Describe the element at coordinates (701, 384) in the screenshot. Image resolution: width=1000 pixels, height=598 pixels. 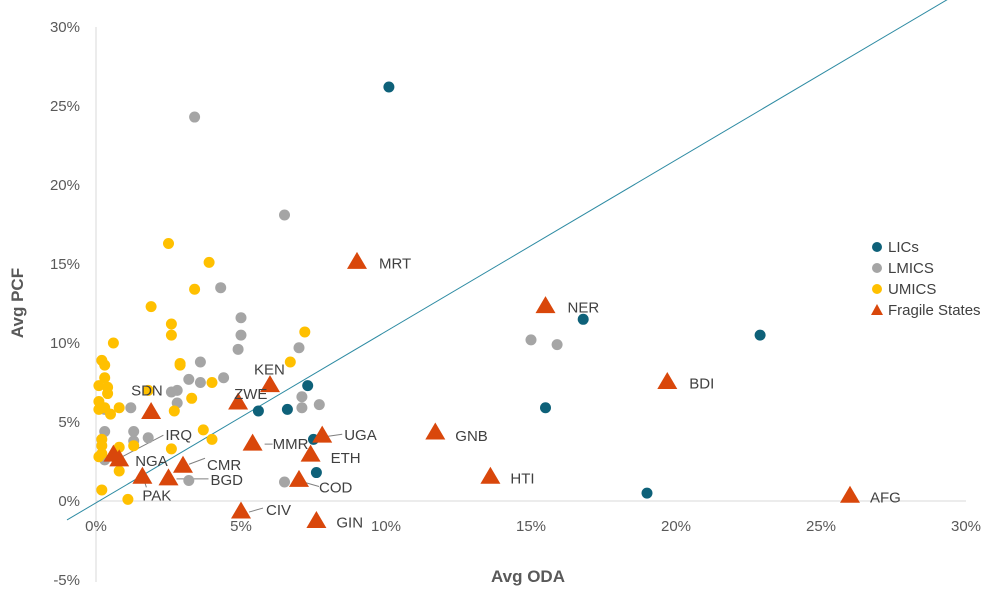
I see `point-label-bdi: BDI` at that location.